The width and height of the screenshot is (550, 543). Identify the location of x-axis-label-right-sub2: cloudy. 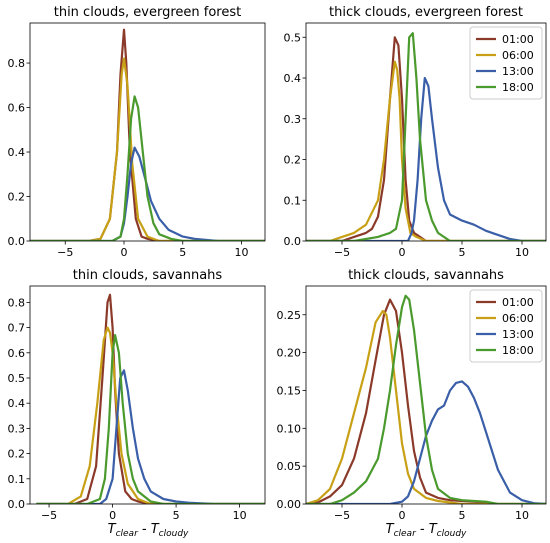
(452, 534).